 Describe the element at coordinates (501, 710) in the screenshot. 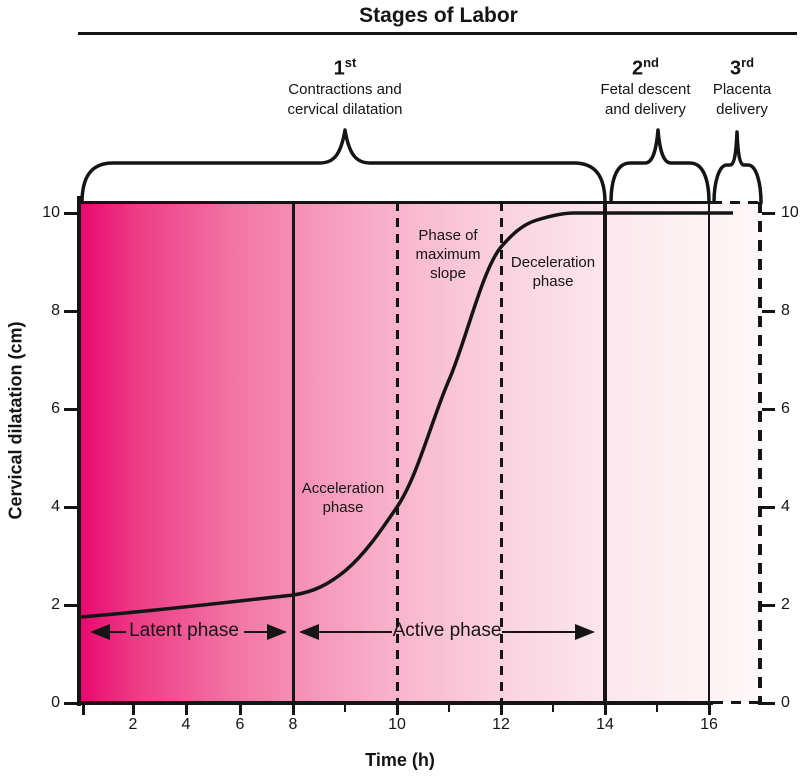

I see `x-tick-12h` at that location.